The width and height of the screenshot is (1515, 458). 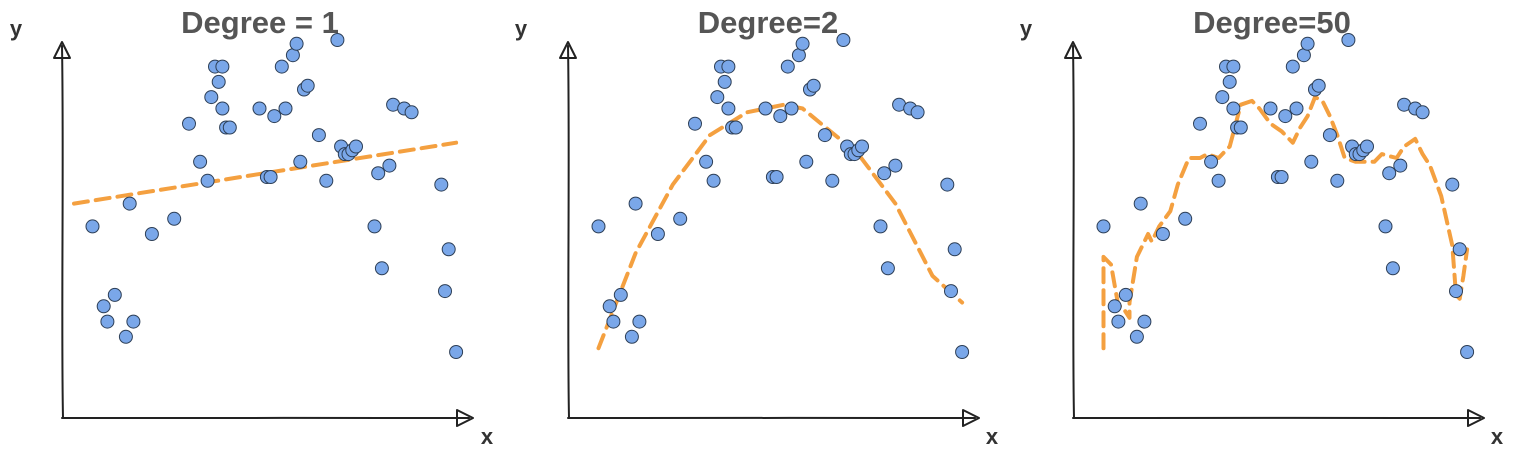 What do you see at coordinates (1497, 436) in the screenshot?
I see `x-axis-label: x` at bounding box center [1497, 436].